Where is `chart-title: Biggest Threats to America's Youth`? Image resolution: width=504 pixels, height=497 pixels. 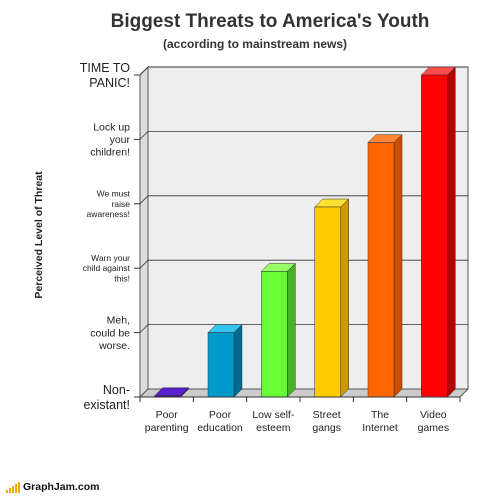 chart-title: Biggest Threats to America's Youth is located at coordinates (270, 21).